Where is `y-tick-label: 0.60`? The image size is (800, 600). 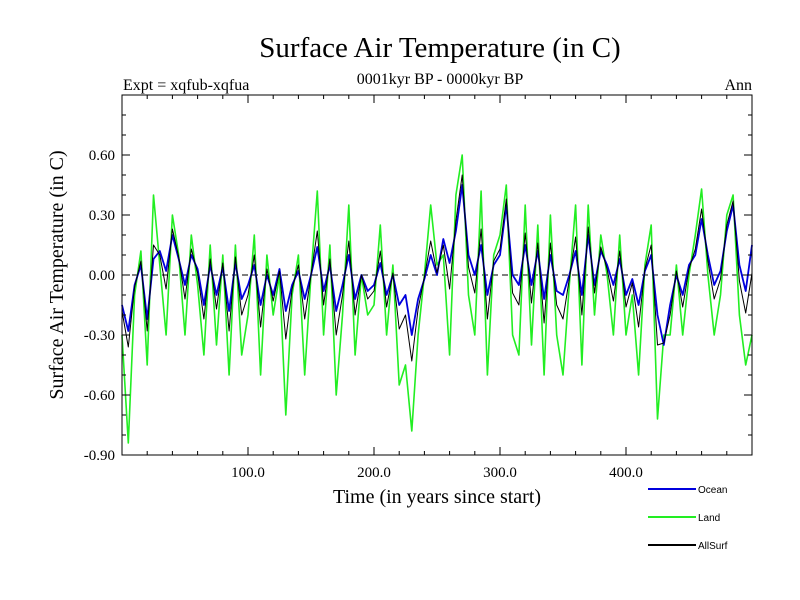 y-tick-label: 0.60 is located at coordinates (102, 156).